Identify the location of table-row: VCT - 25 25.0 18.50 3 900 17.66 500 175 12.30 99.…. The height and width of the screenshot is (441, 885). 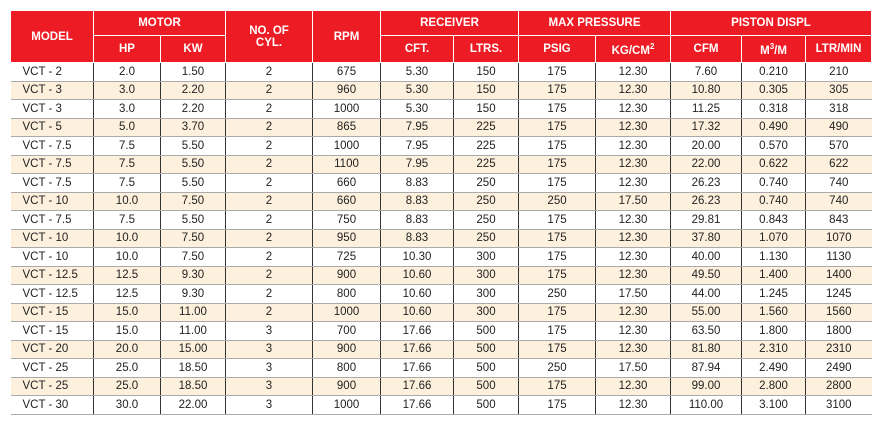
(441, 386).